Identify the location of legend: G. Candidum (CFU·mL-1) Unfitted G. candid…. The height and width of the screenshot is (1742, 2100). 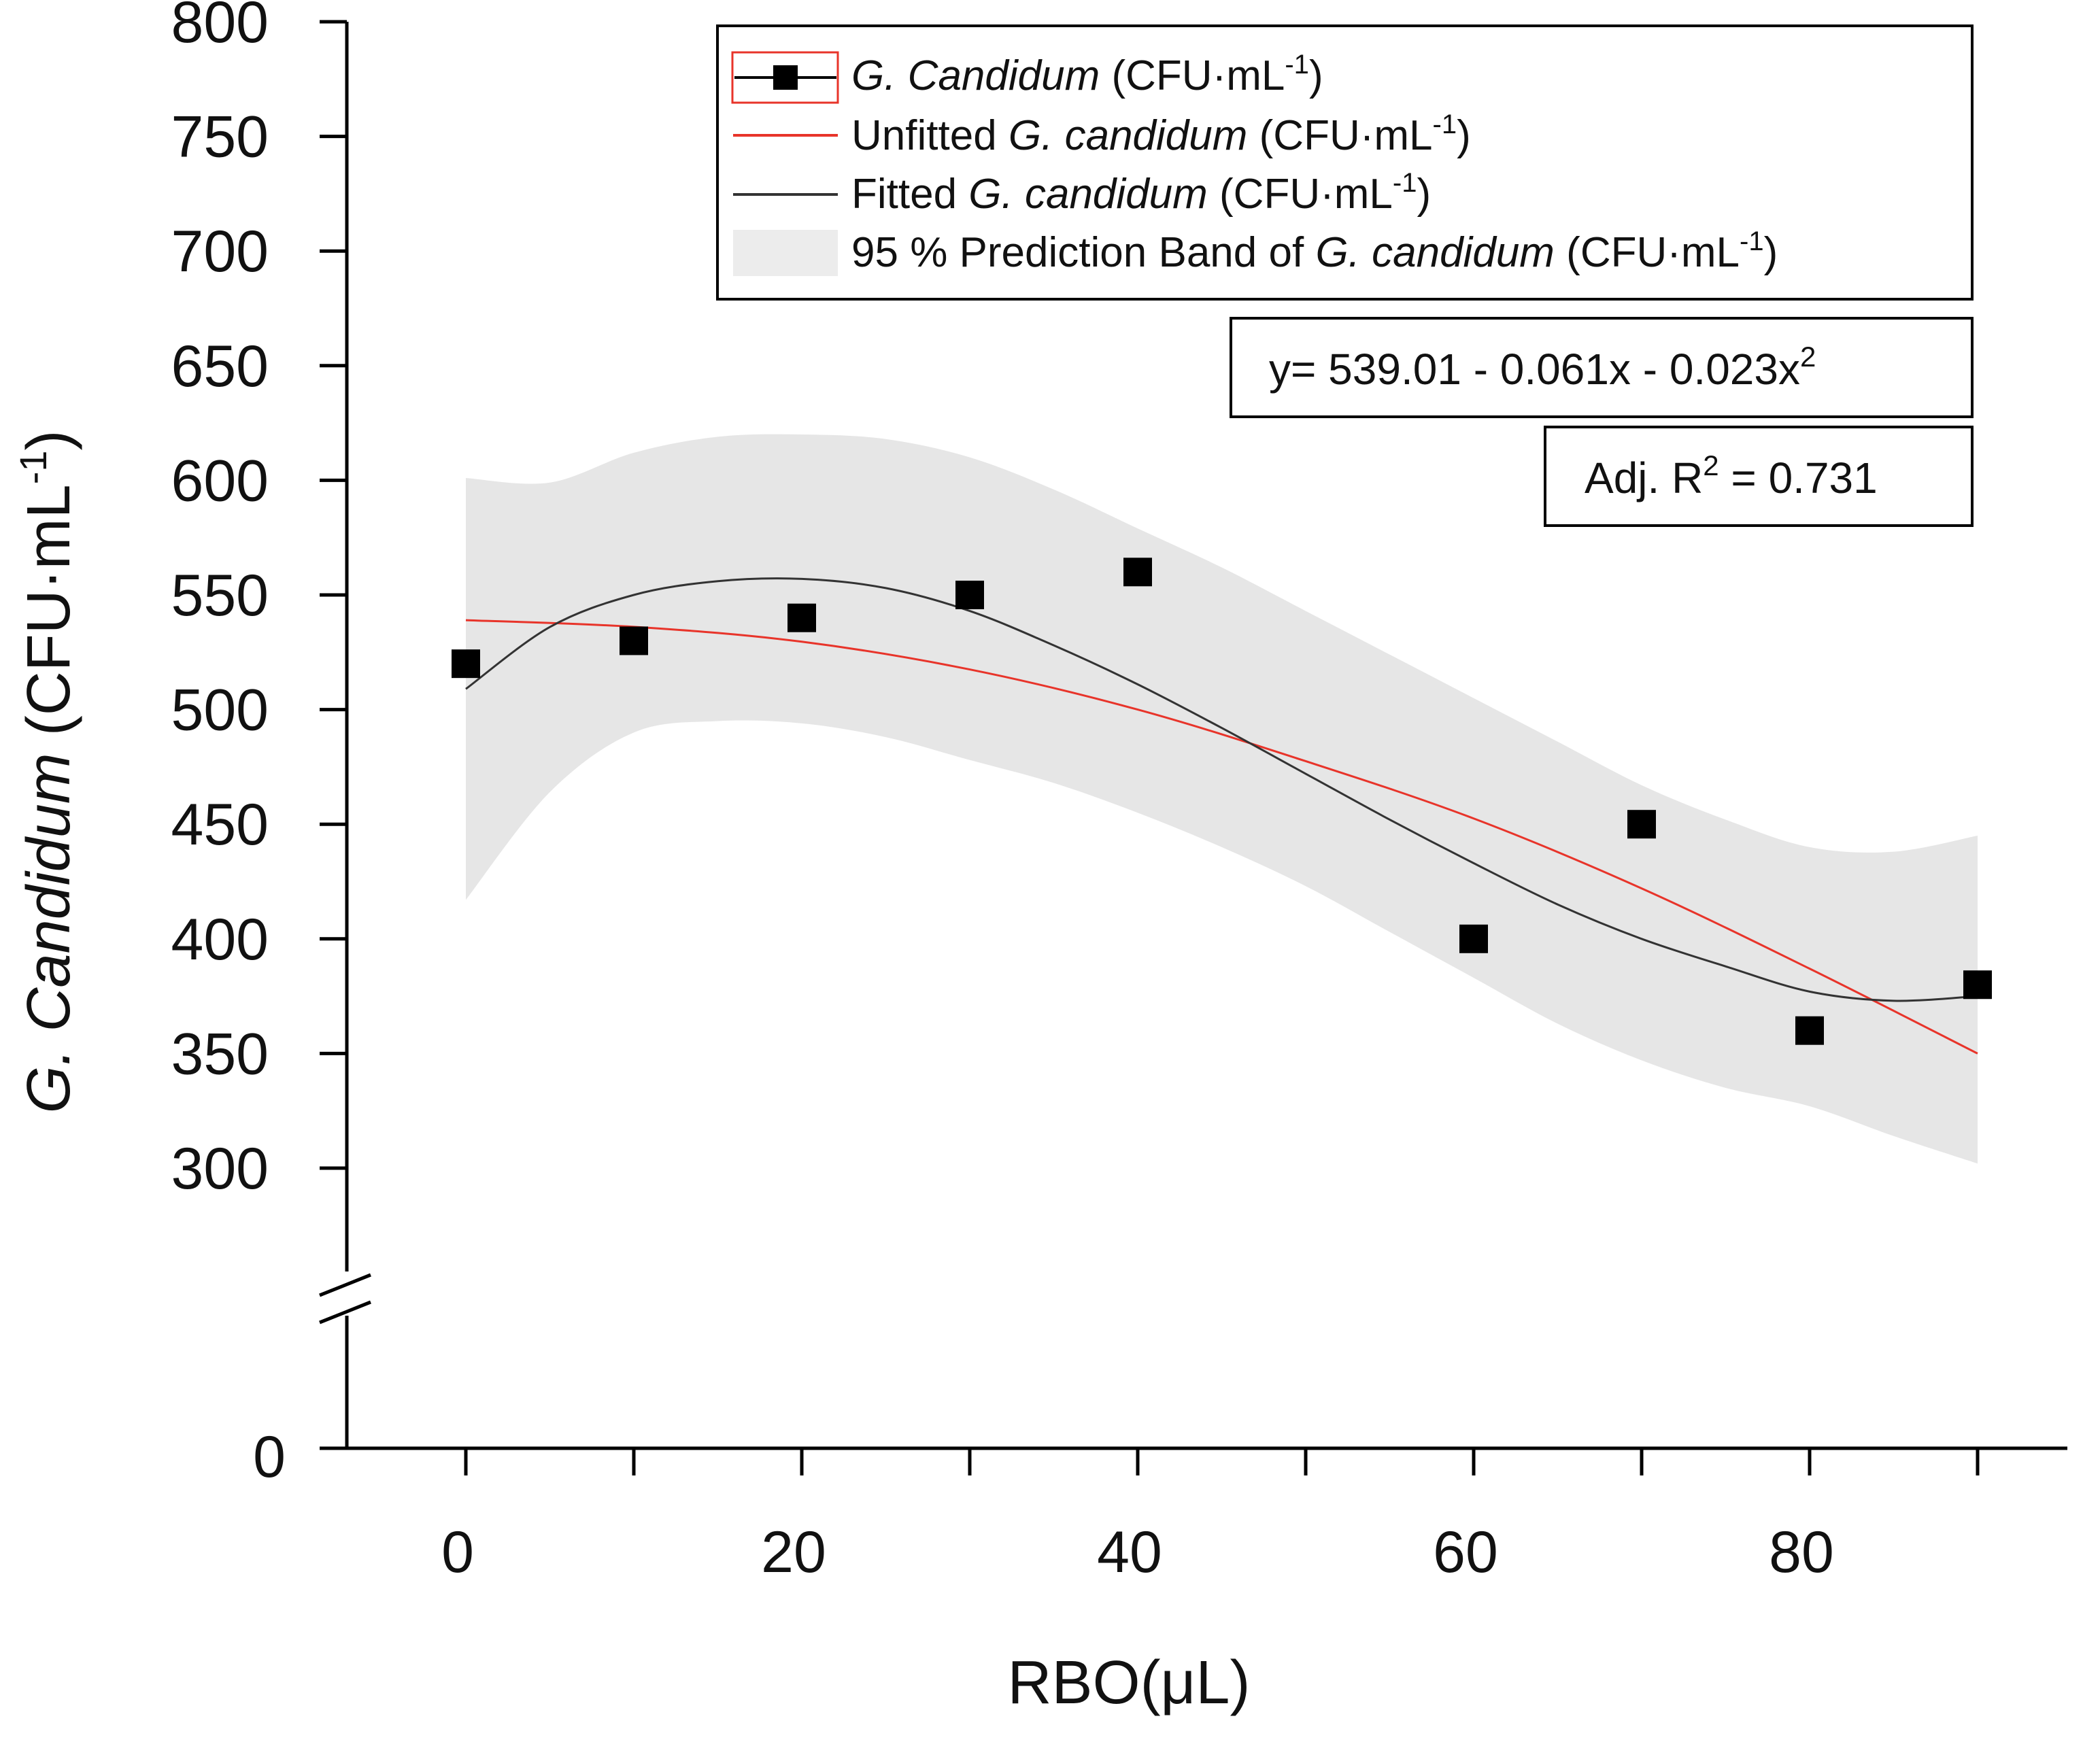
(1345, 162).